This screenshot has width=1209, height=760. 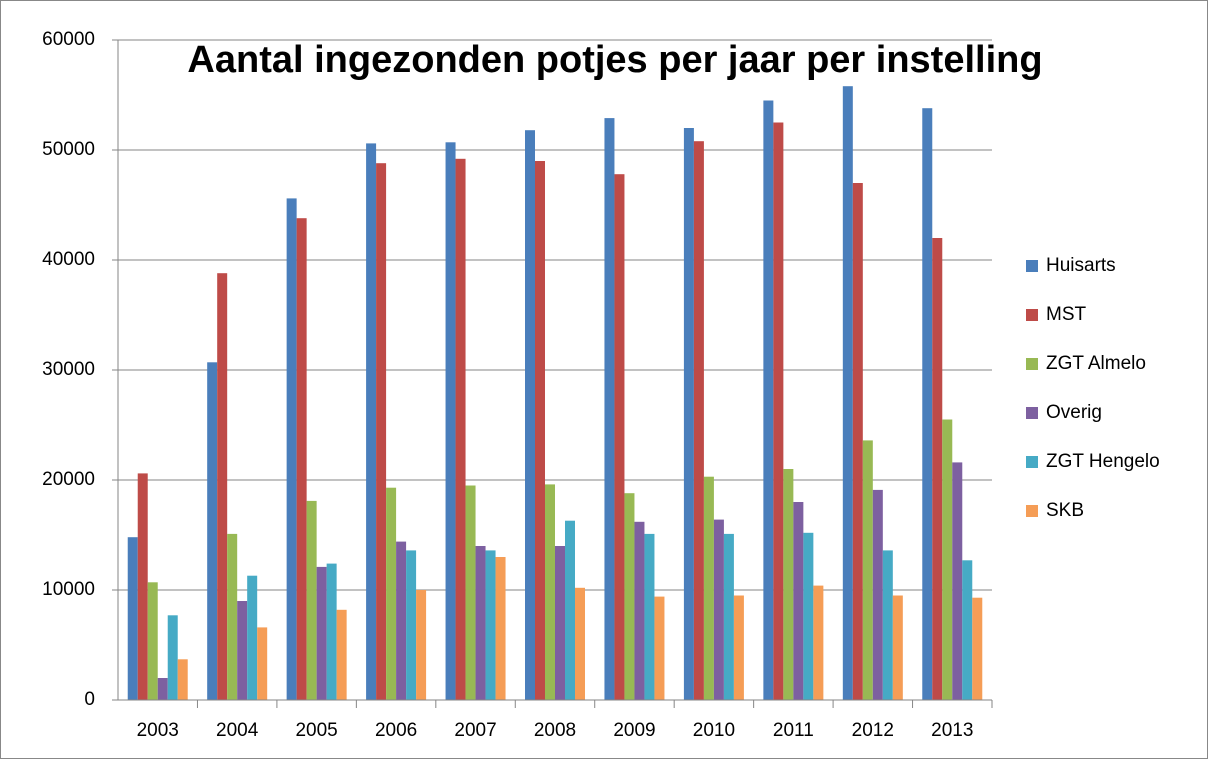 I want to click on legend-label: ZGT Almelo, so click(x=1096, y=363).